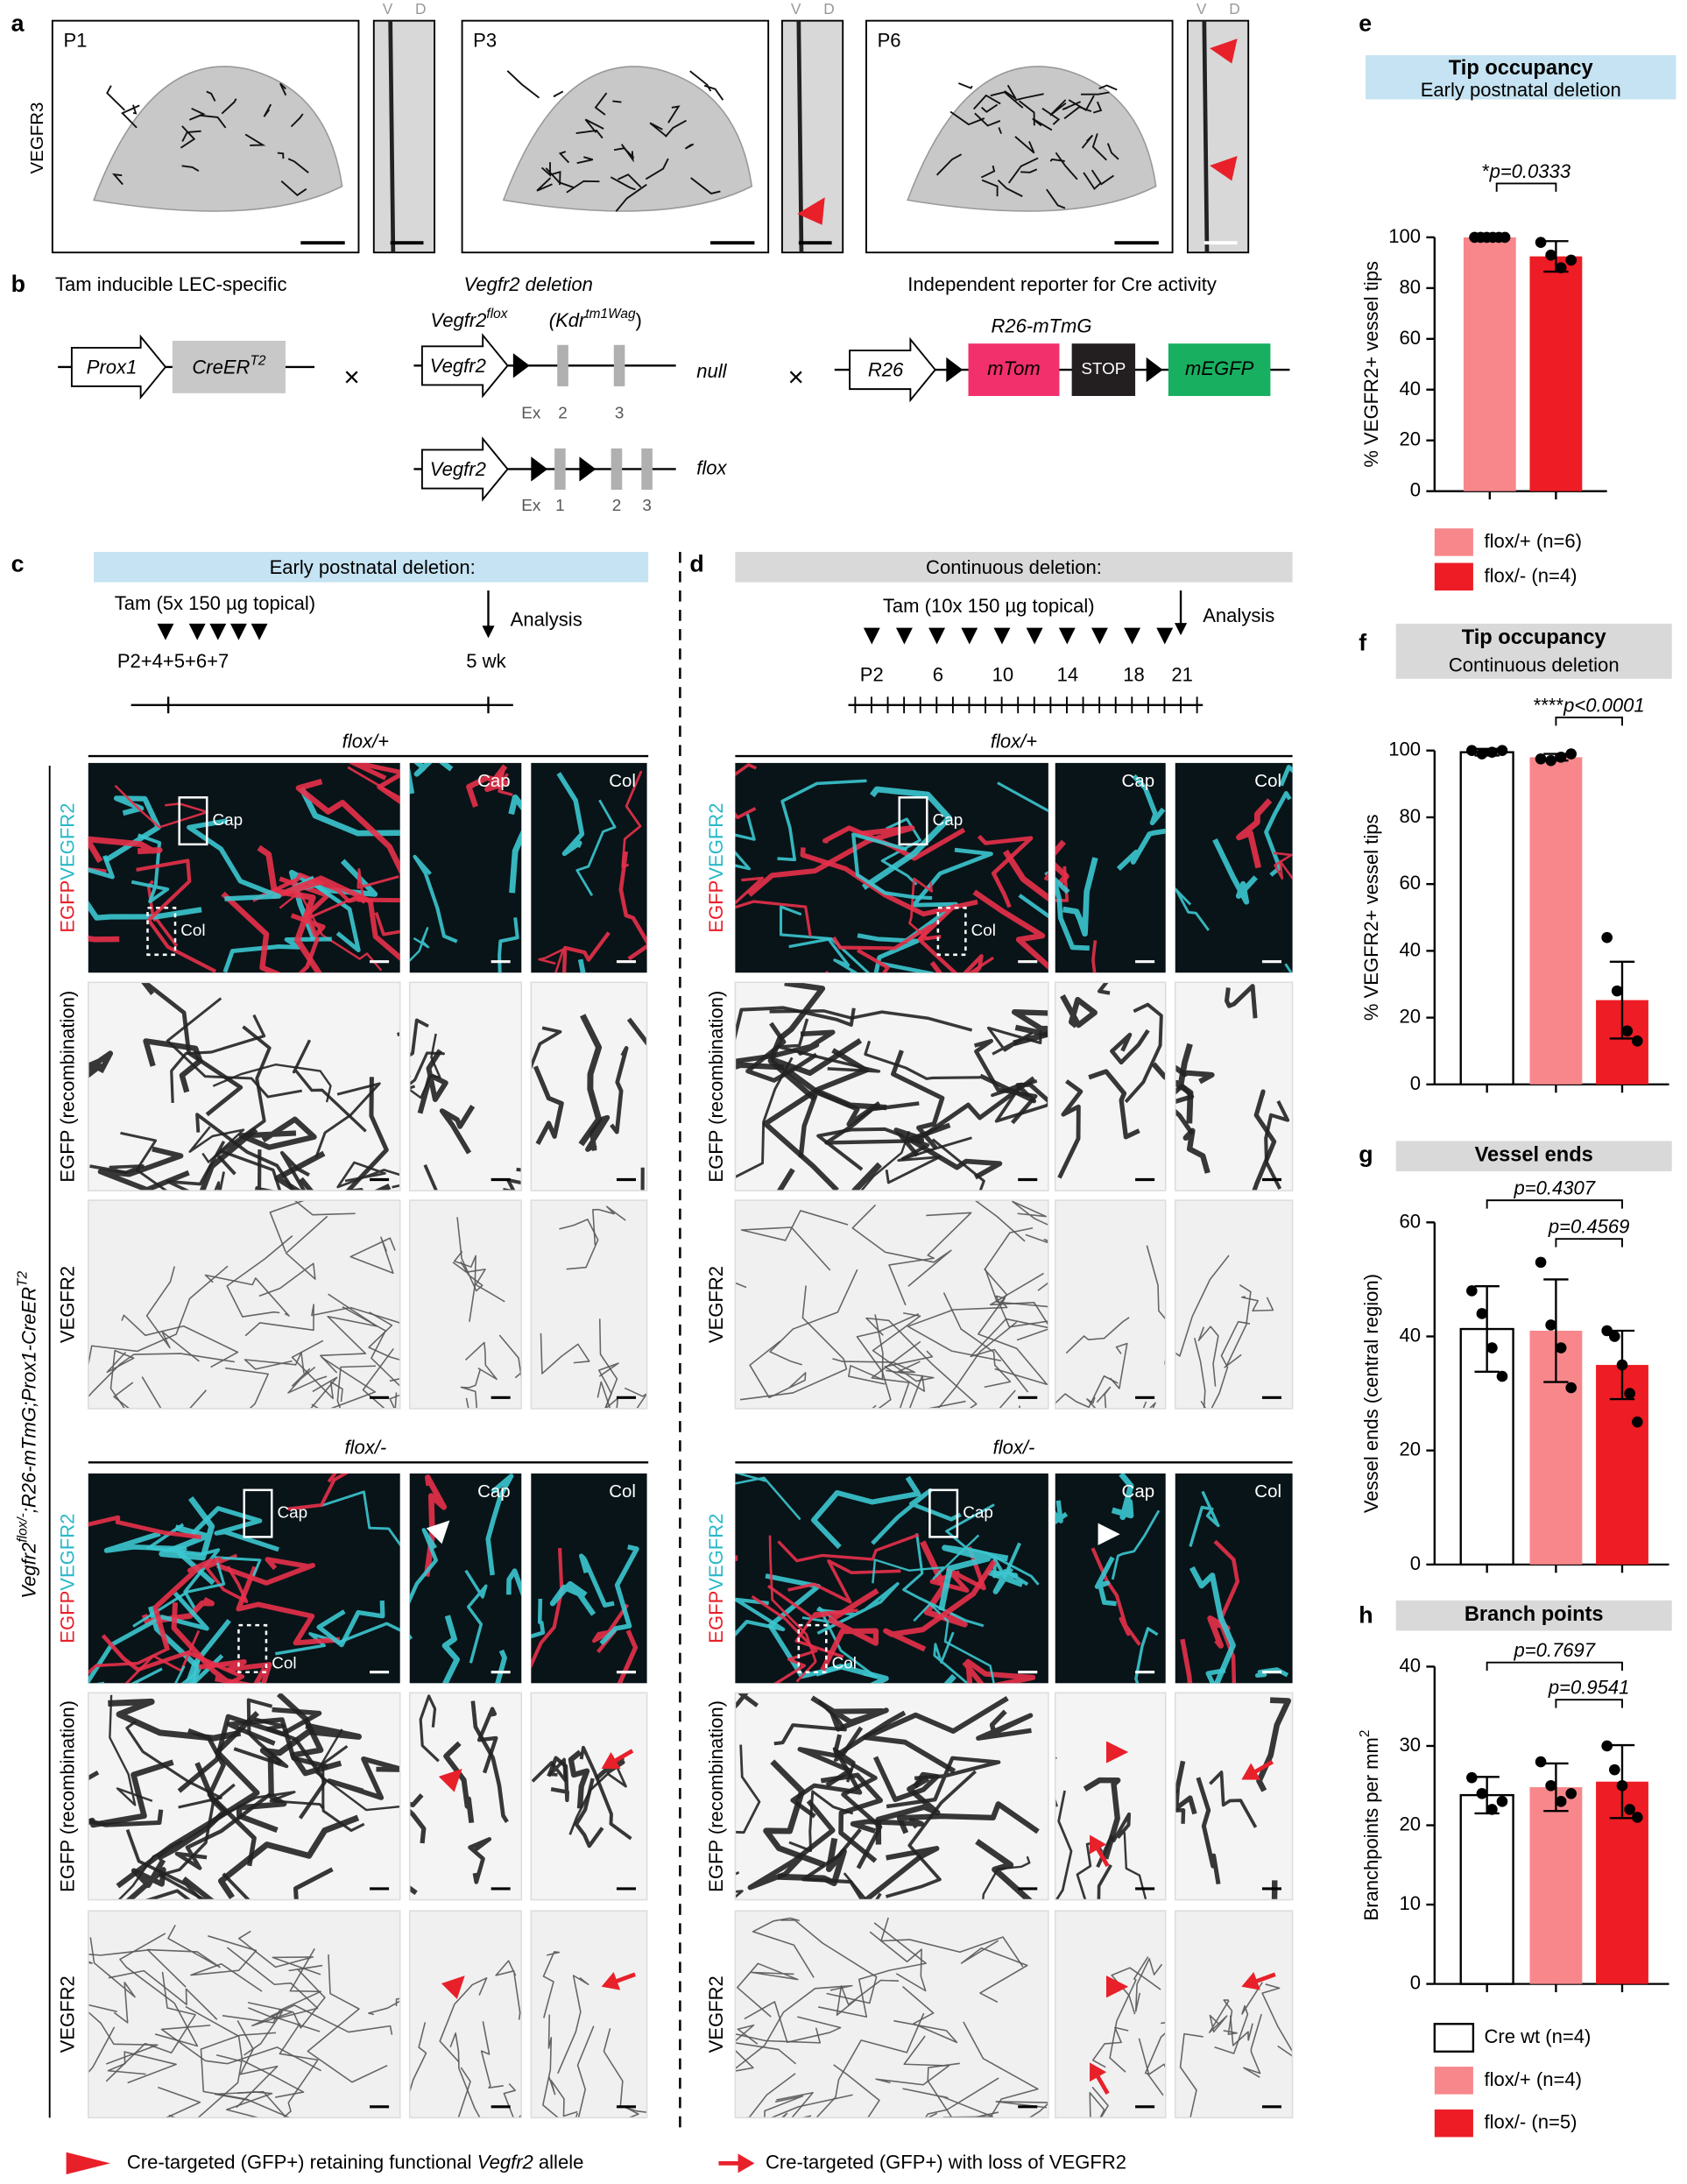  Describe the element at coordinates (1533, 541) in the screenshot. I see `text-part: flox/+ (n=6)` at that location.